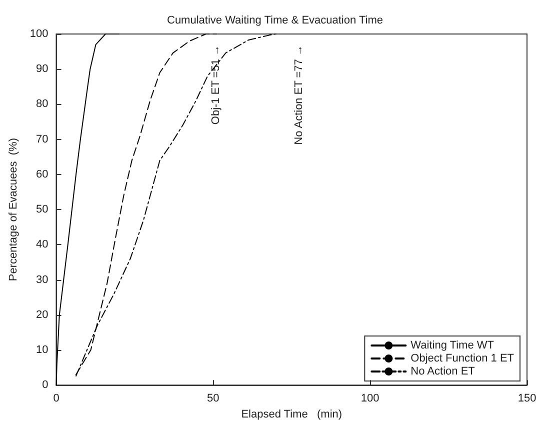 This screenshot has width=550, height=425. I want to click on y-tick-label: 30, so click(42, 280).